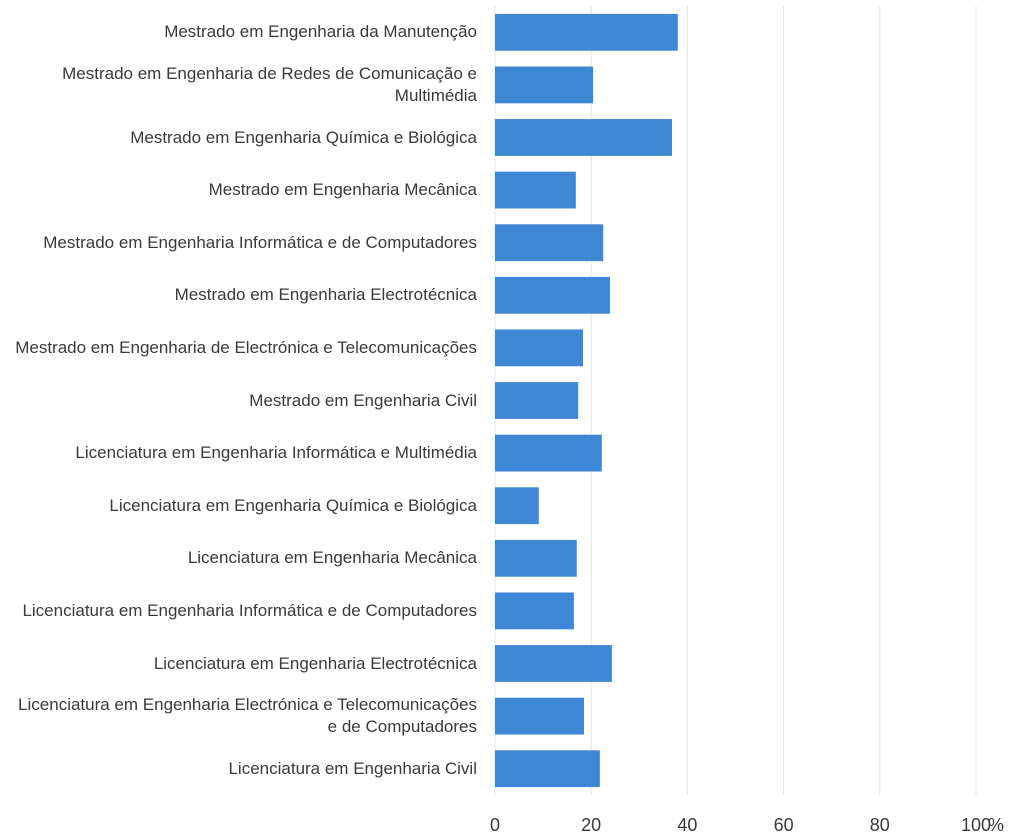 This screenshot has width=1010, height=834. What do you see at coordinates (342, 190) in the screenshot?
I see `y-tick-label: Mestrado em Engenharia Mecânica` at bounding box center [342, 190].